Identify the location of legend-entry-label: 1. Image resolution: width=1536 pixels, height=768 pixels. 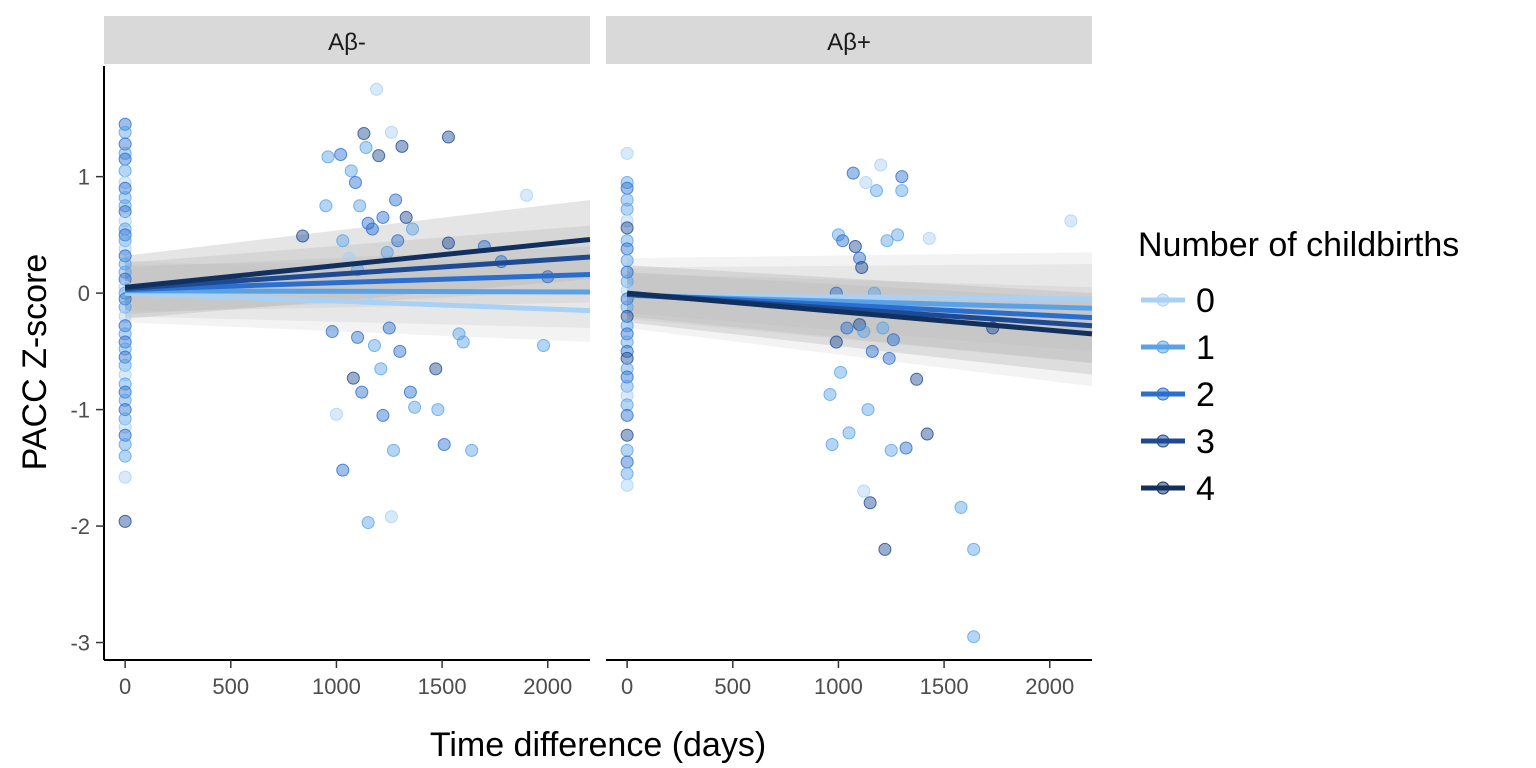
(1205, 348).